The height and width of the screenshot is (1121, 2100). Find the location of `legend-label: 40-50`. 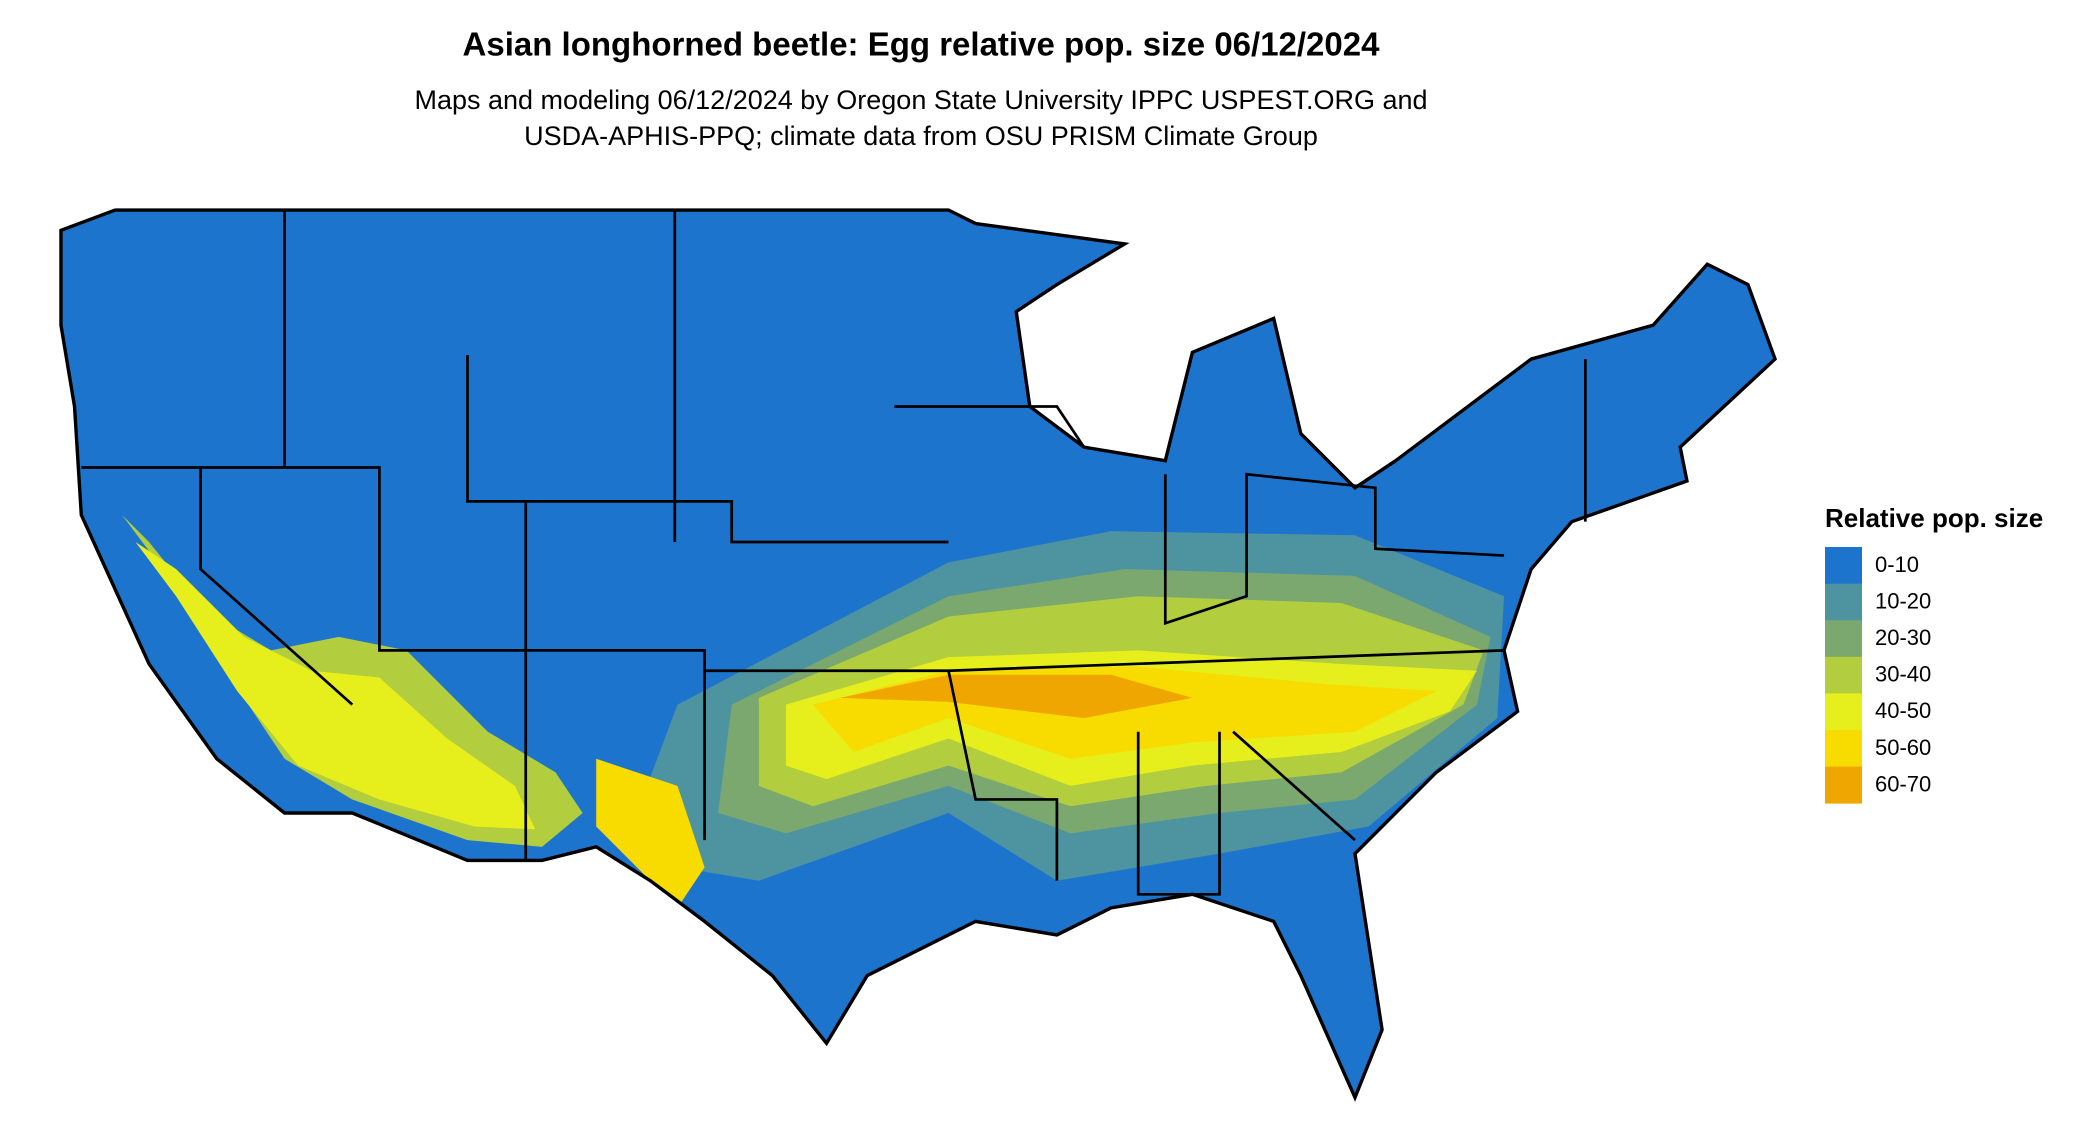

legend-label: 40-50 is located at coordinates (1903, 710).